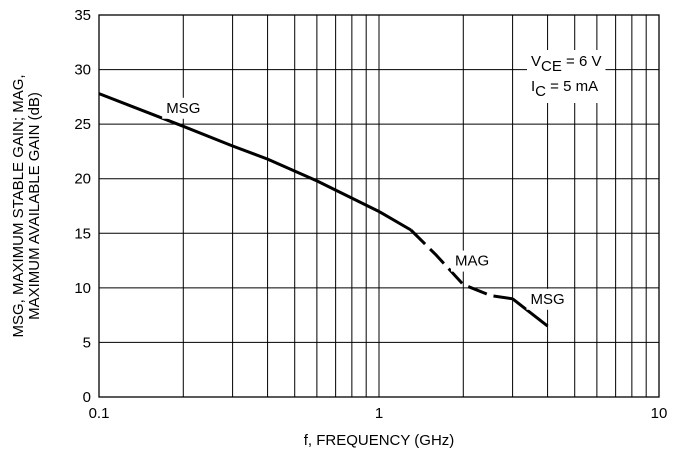 This screenshot has height=456, width=684. Describe the element at coordinates (18, 205) in the screenshot. I see `y-axis-label-line-1: MSG, MAXIMUM STABLE GAIN; MAG,` at that location.